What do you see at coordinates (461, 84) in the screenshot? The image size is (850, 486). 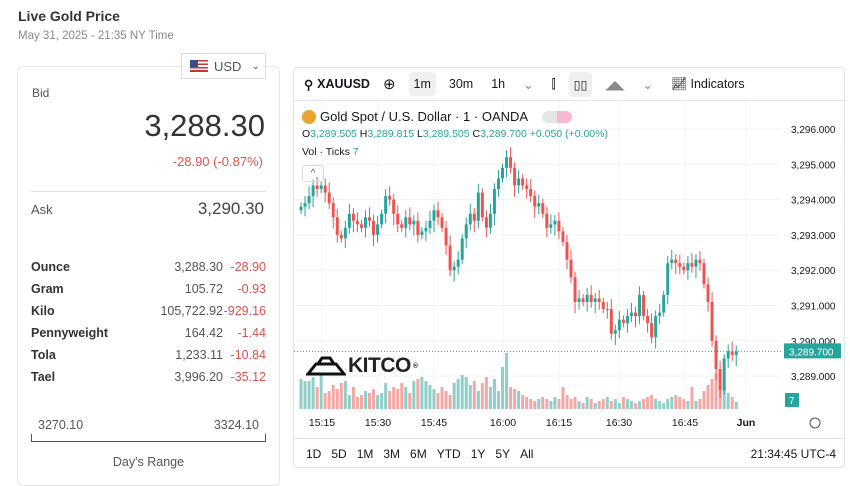 I see `interval-30m: 30m` at bounding box center [461, 84].